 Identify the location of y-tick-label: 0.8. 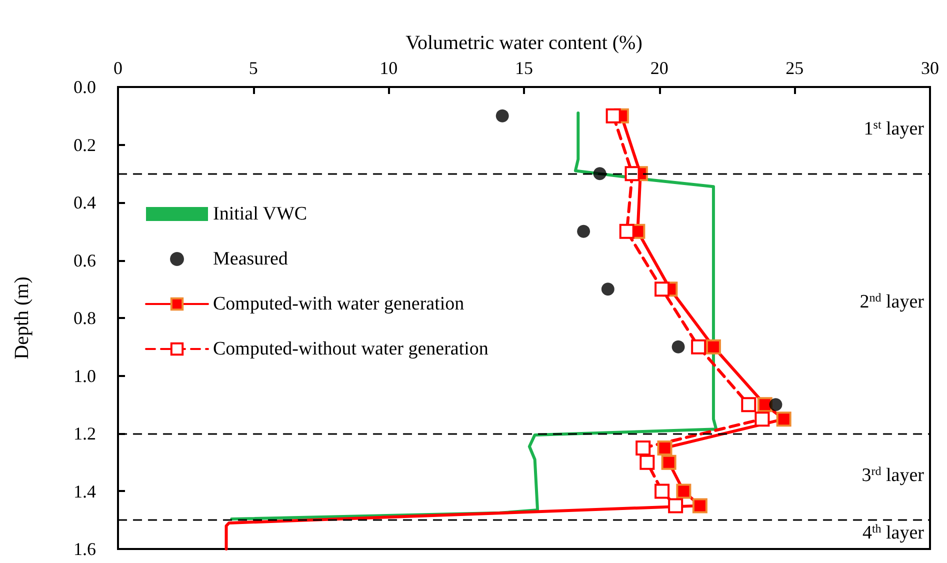
(85, 318).